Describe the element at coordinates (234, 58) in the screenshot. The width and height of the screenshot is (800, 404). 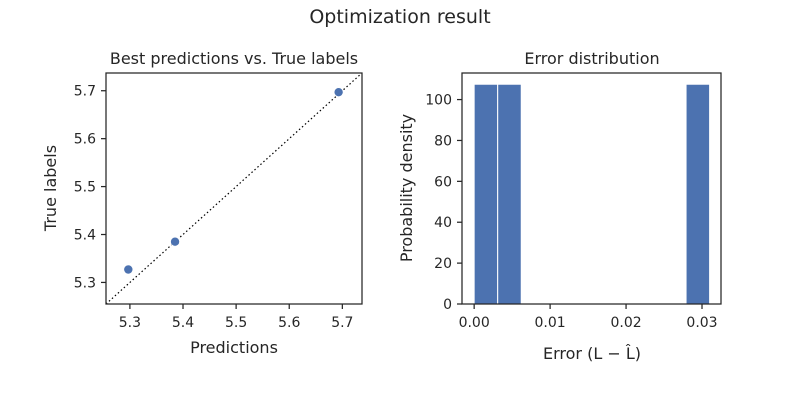
I see `scatter-title: Best predictions vs. True labels` at that location.